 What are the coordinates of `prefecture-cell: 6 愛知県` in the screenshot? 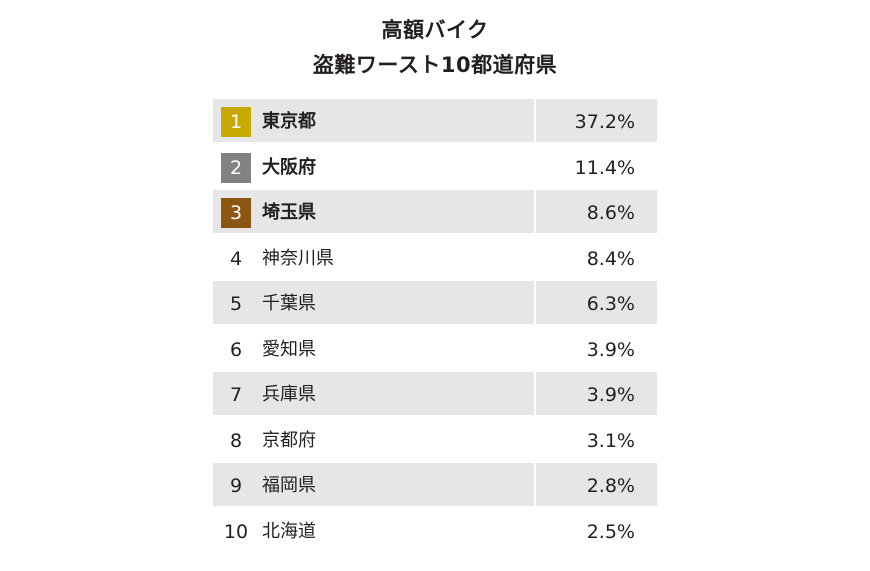 It's located at (373, 348).